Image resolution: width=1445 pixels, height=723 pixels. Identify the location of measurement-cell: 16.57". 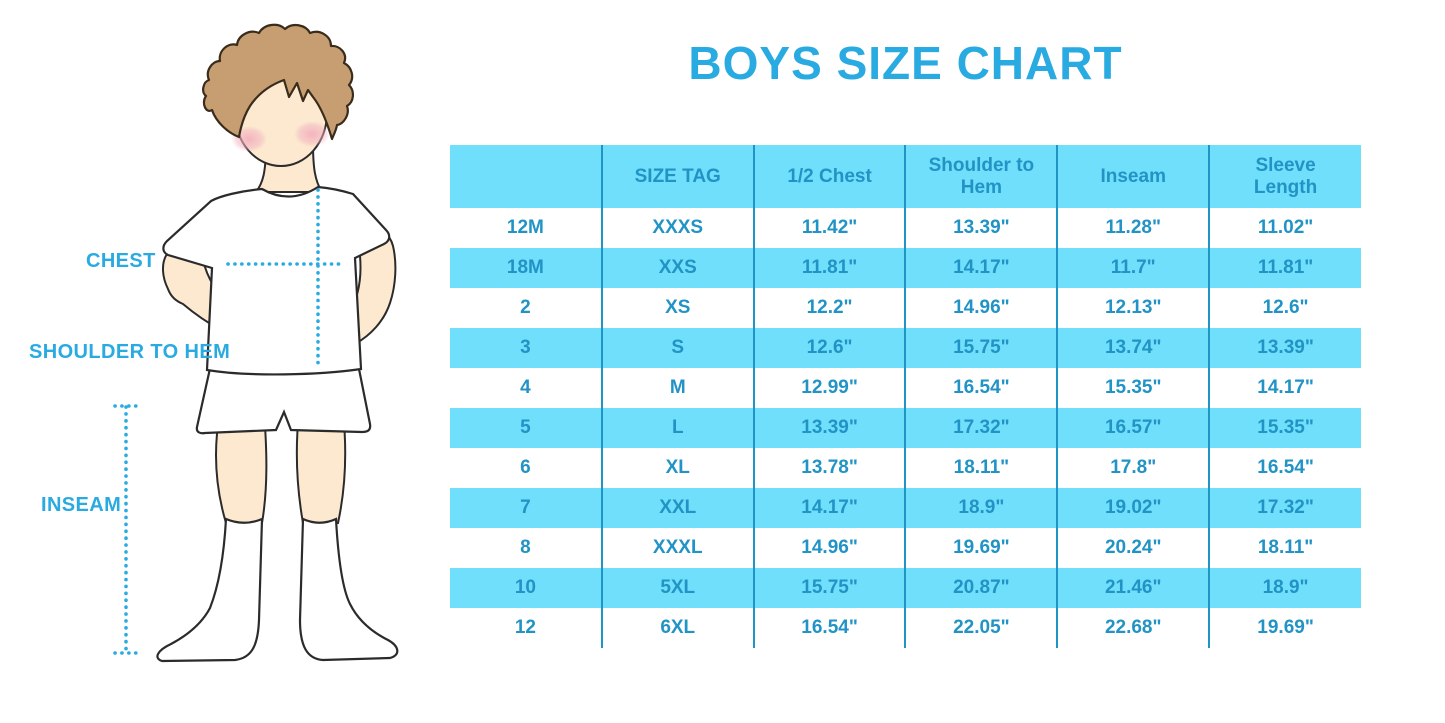
(1133, 428).